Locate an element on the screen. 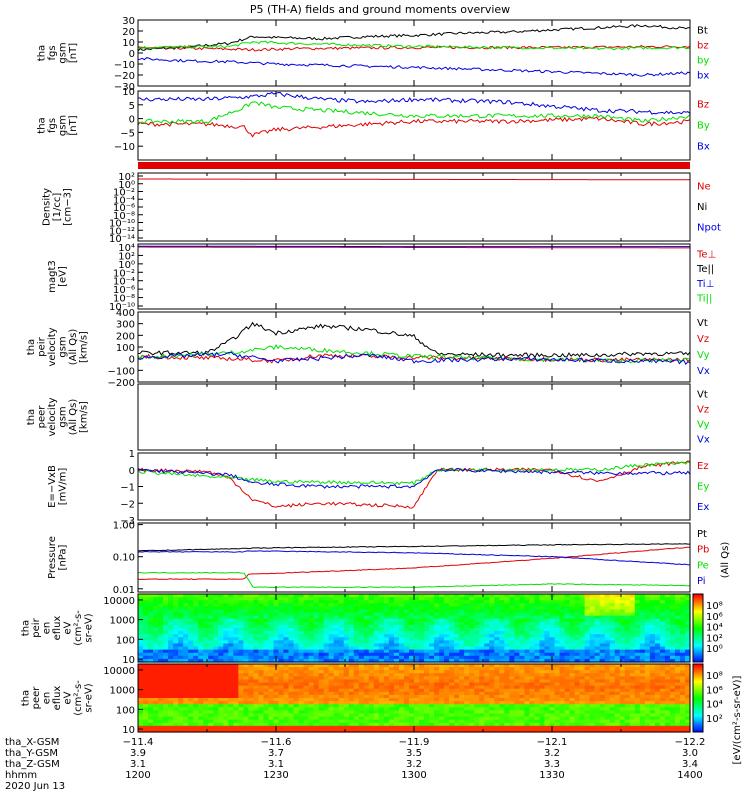  ytick-label: 10000 is located at coordinates (119, 601).